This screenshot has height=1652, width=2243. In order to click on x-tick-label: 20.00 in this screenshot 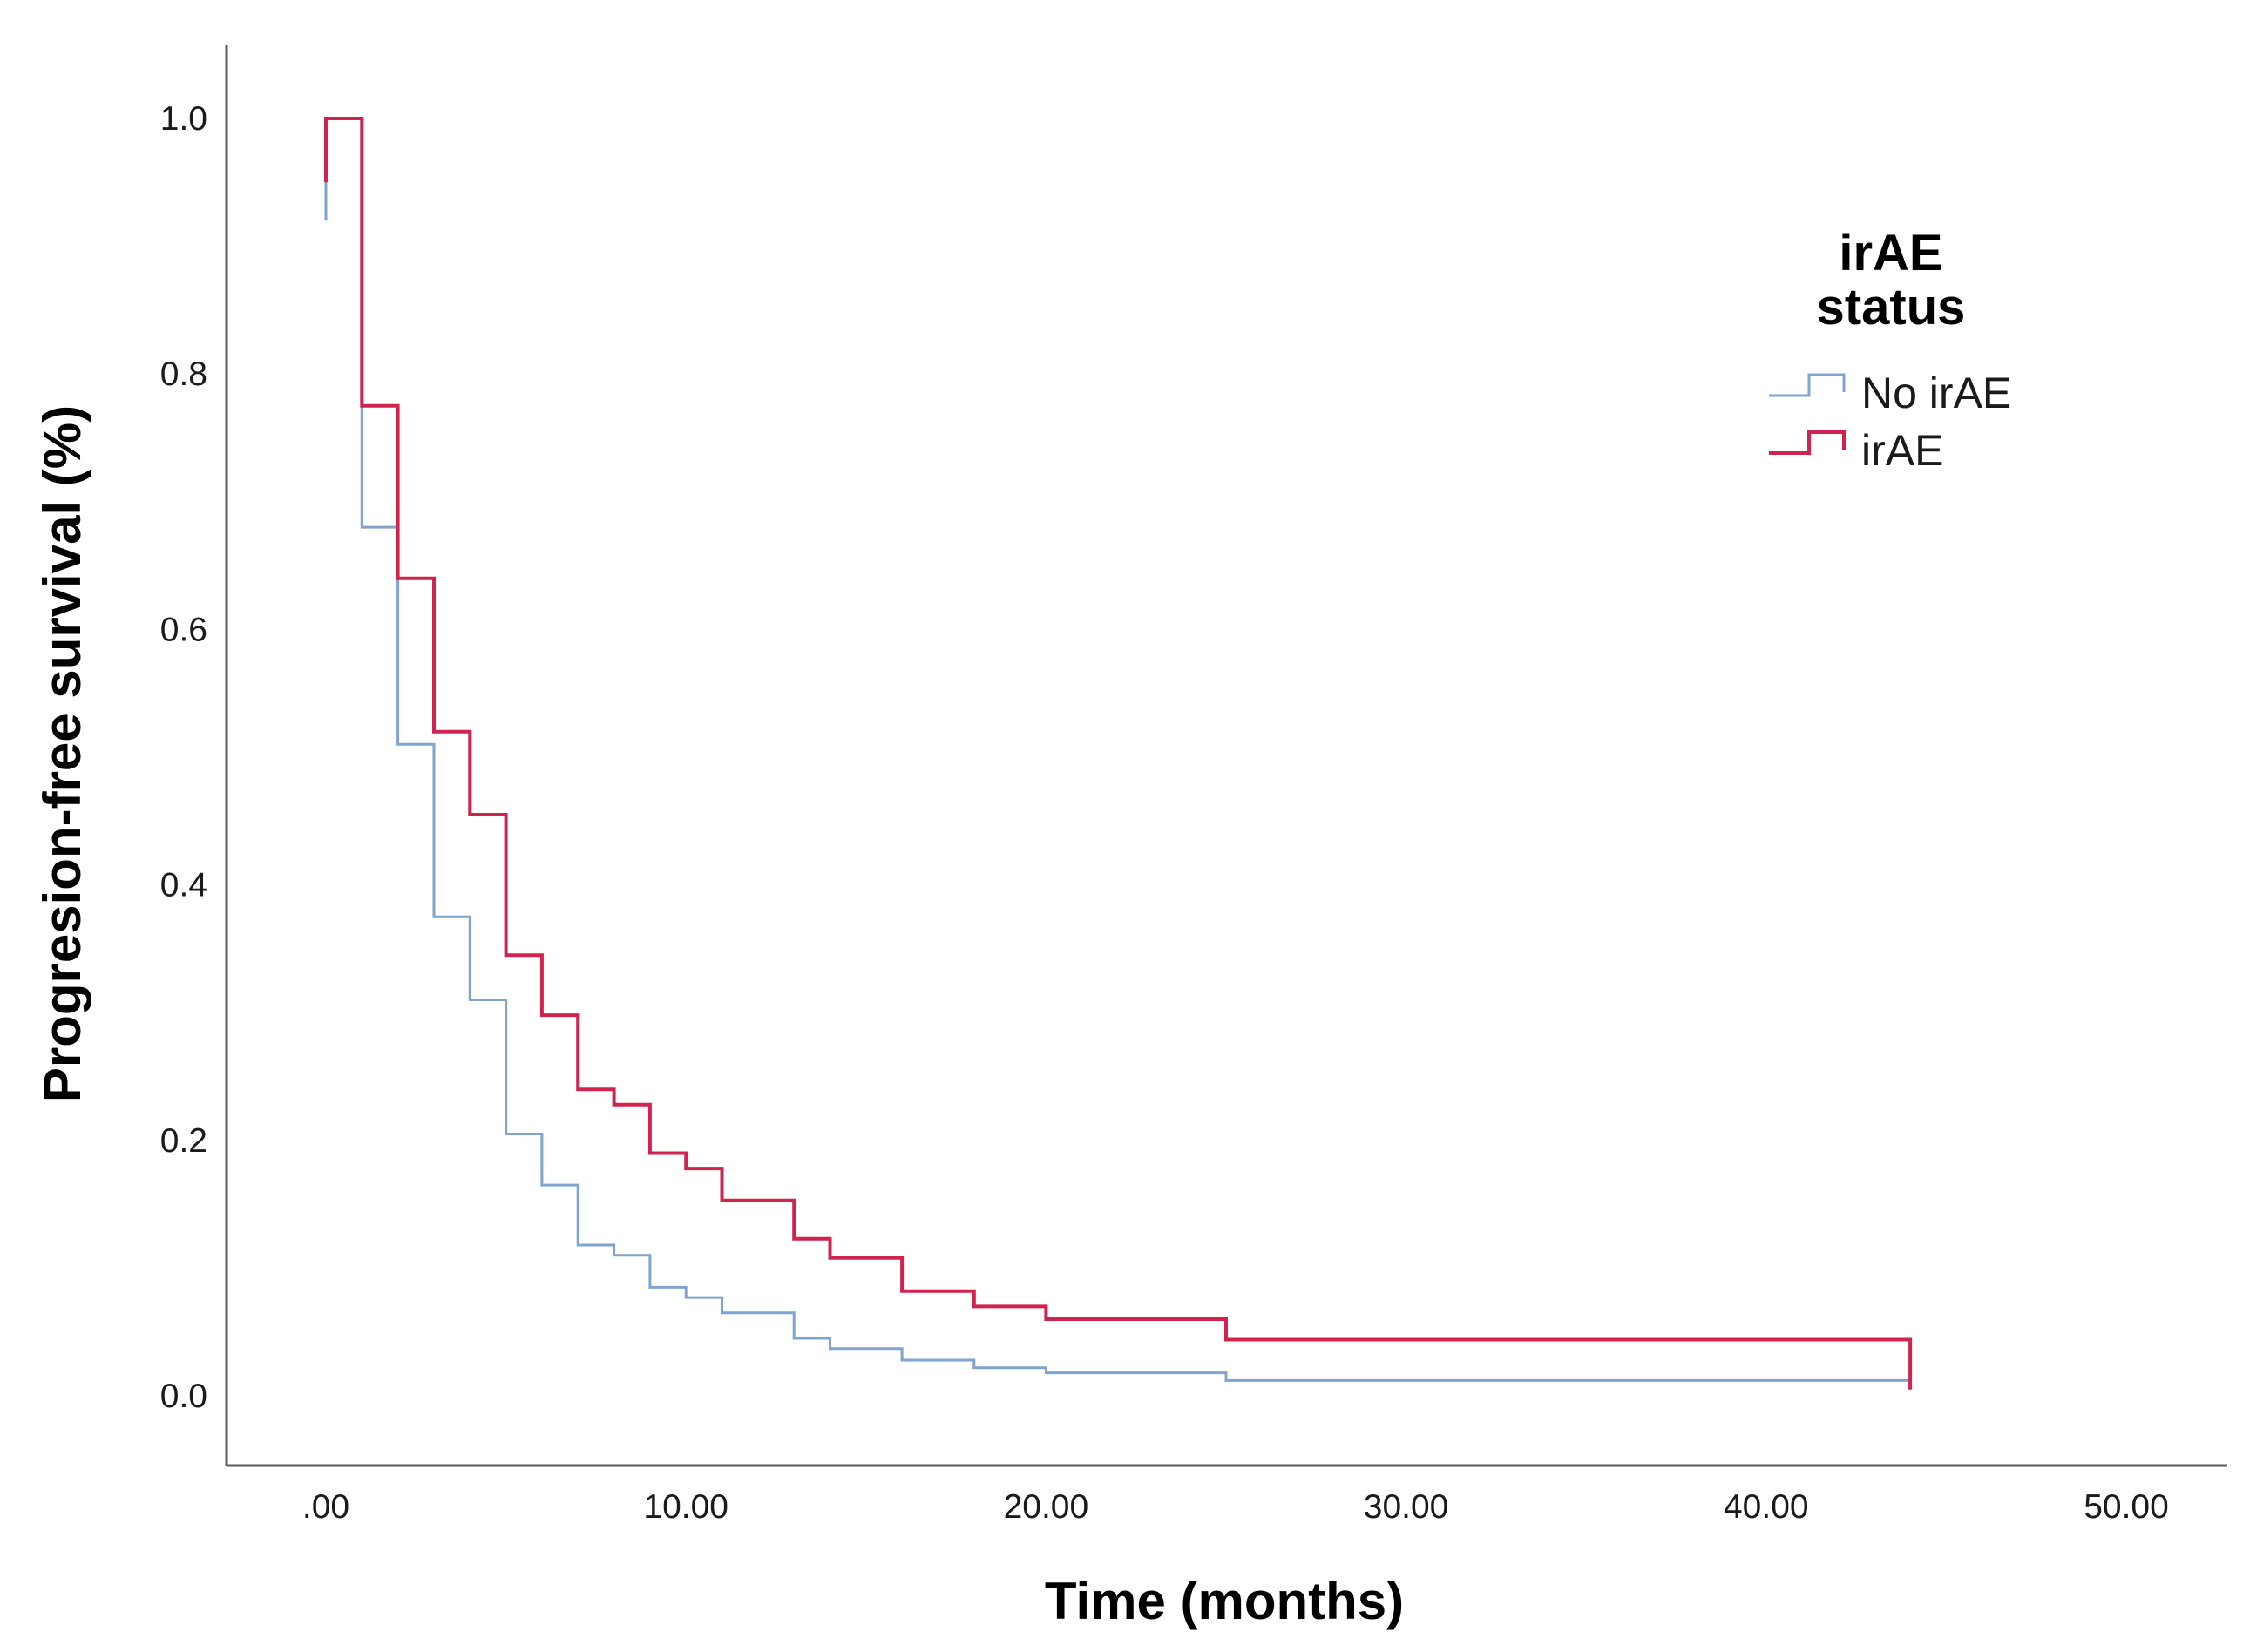, I will do `click(1046, 1507)`.